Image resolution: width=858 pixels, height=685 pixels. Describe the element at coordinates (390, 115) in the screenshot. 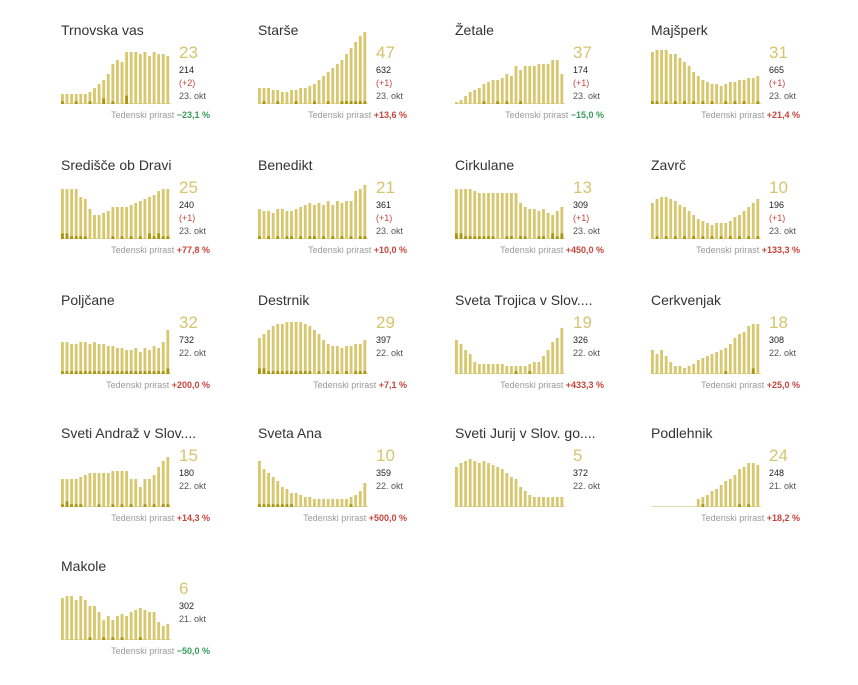

I see `weekly-growth-value: +13,6 %` at that location.